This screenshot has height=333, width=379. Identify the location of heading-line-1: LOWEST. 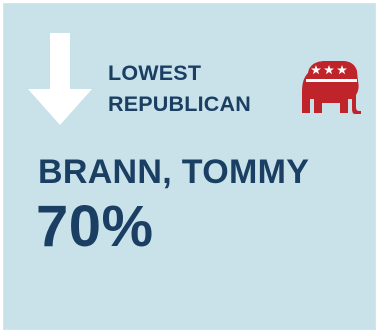
(155, 73).